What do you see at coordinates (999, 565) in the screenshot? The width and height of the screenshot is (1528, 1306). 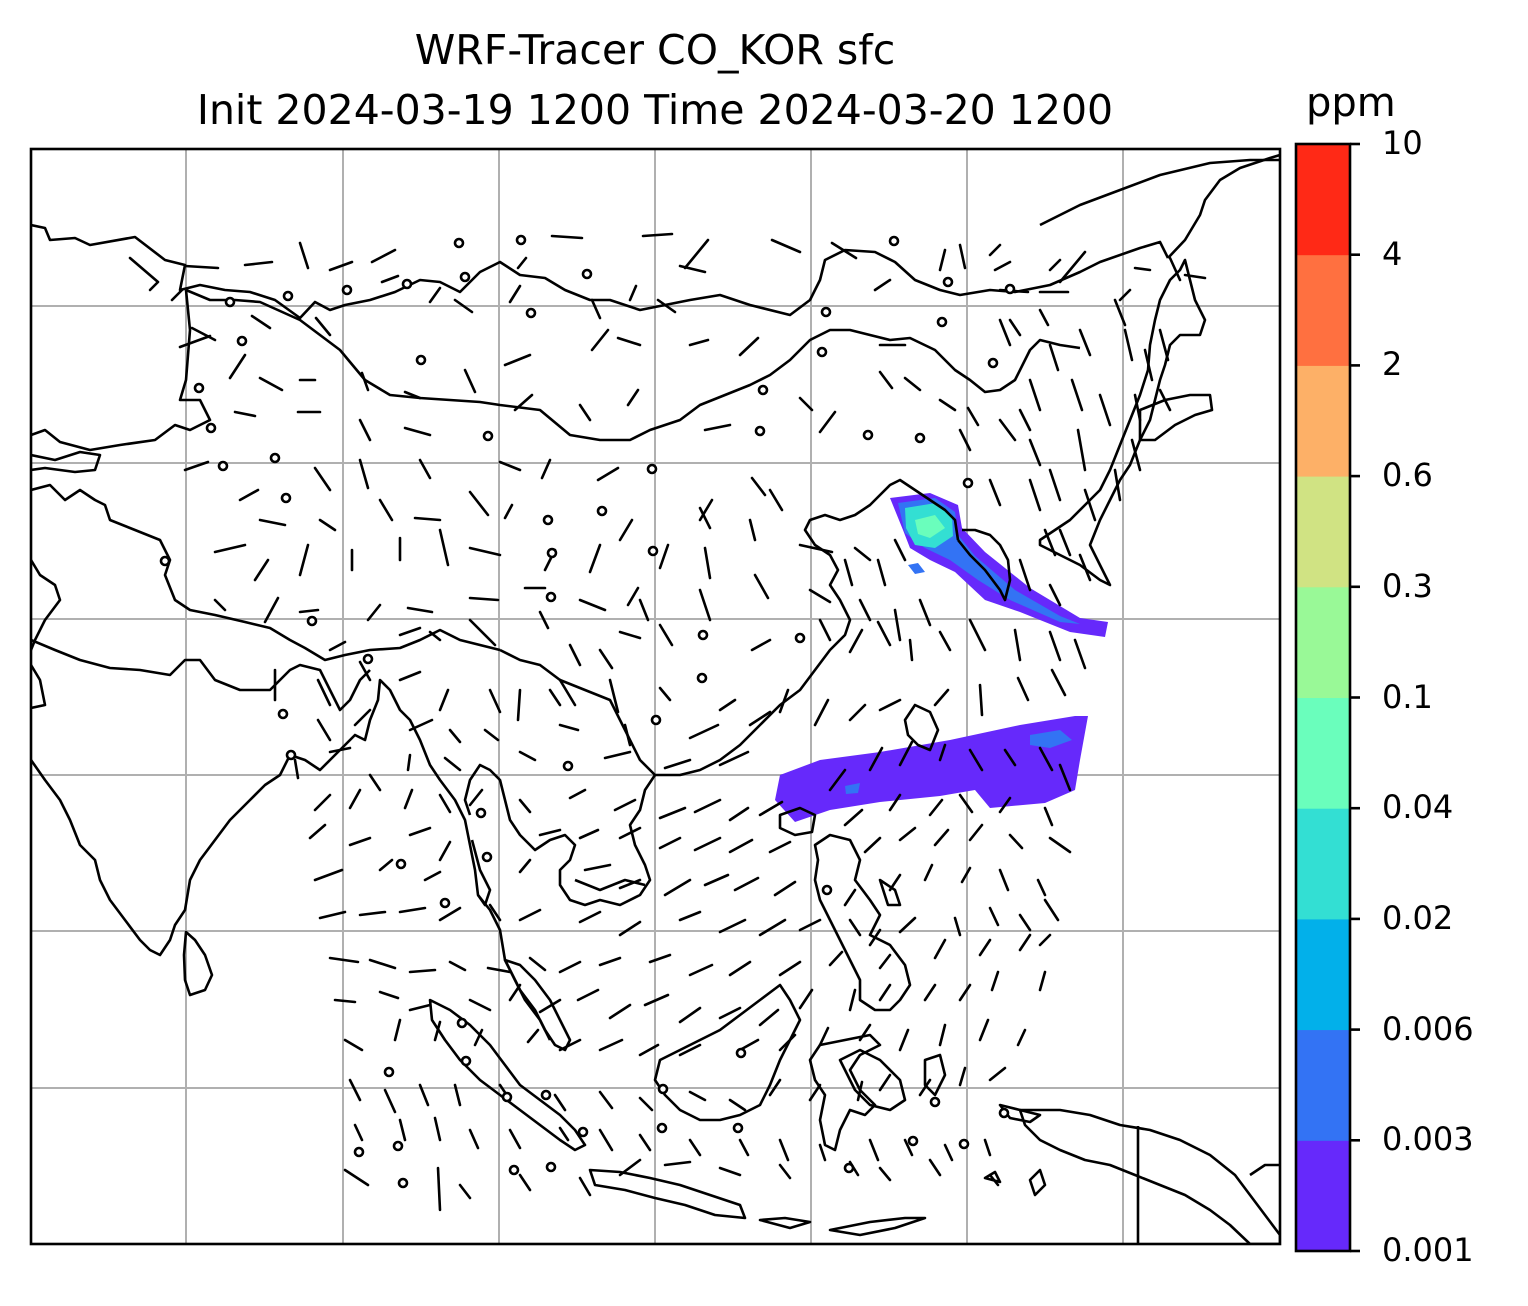 I see `tracer-plume-north` at bounding box center [999, 565].